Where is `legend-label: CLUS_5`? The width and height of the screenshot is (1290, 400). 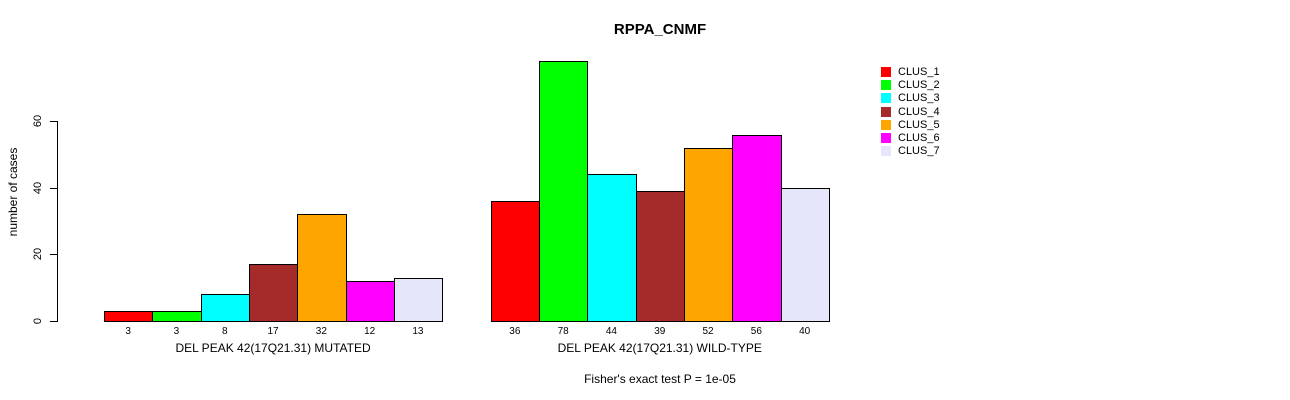
legend-label: CLUS_5 is located at coordinates (919, 124).